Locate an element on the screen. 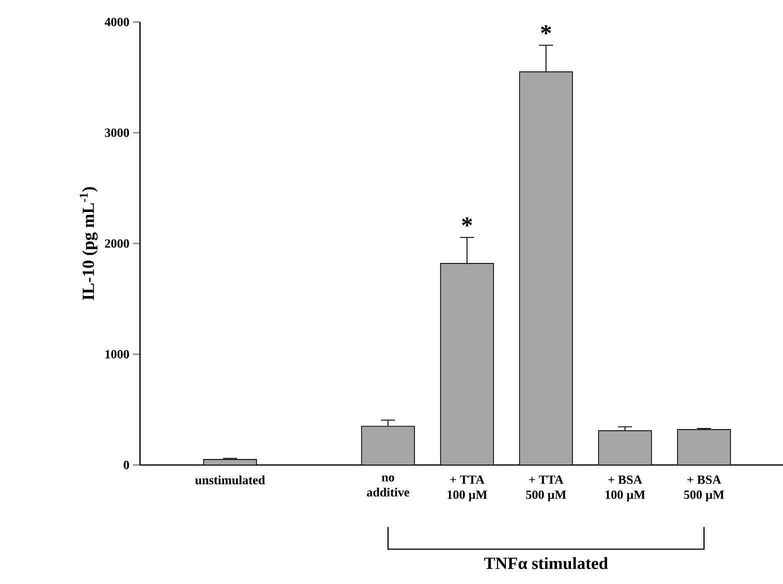 The width and height of the screenshot is (783, 584). text: TNFα stimulated is located at coordinates (546, 563).